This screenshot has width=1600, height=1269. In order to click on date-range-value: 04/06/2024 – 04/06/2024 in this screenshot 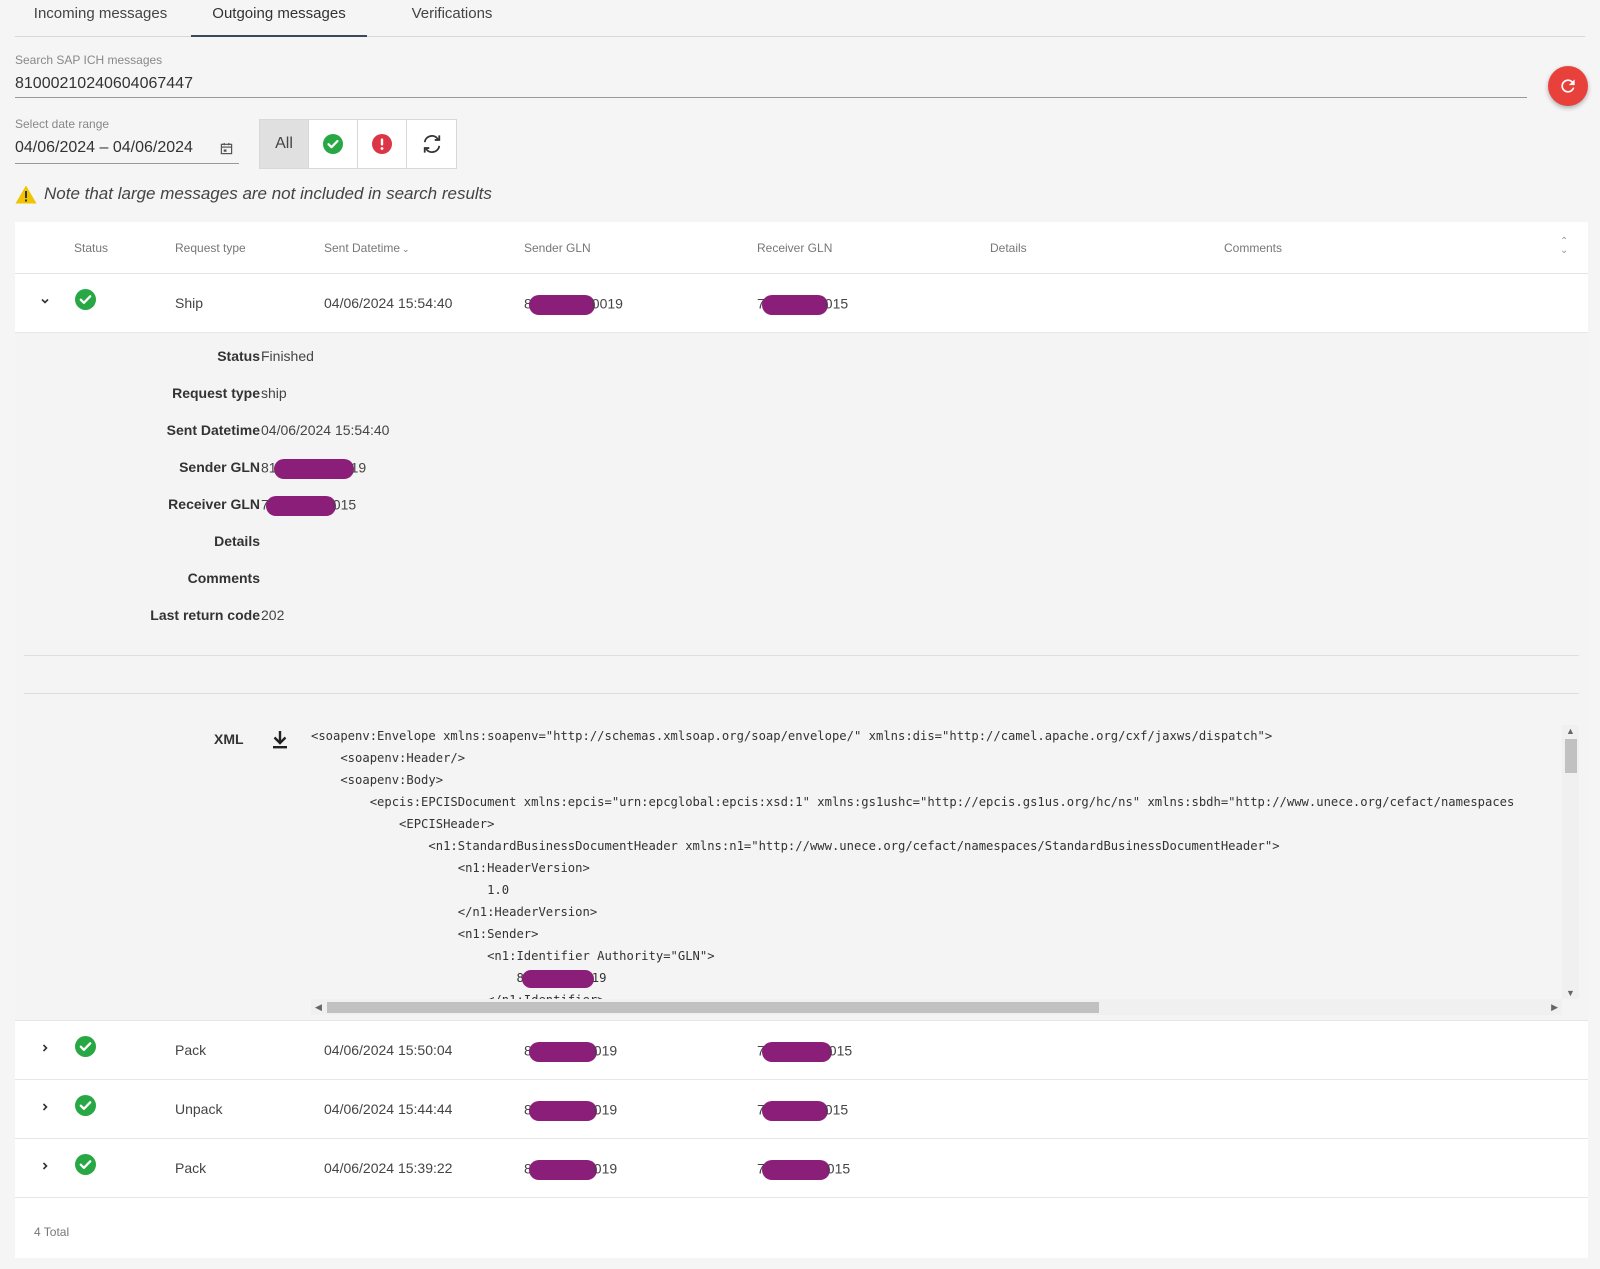, I will do `click(104, 147)`.